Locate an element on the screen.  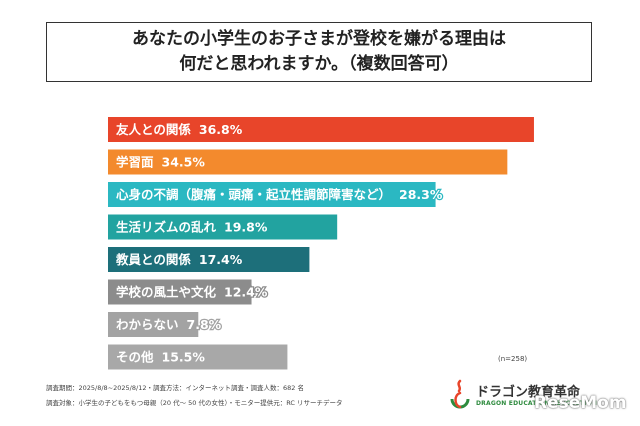
bar-label-8: その他 15.5% is located at coordinates (160, 357).